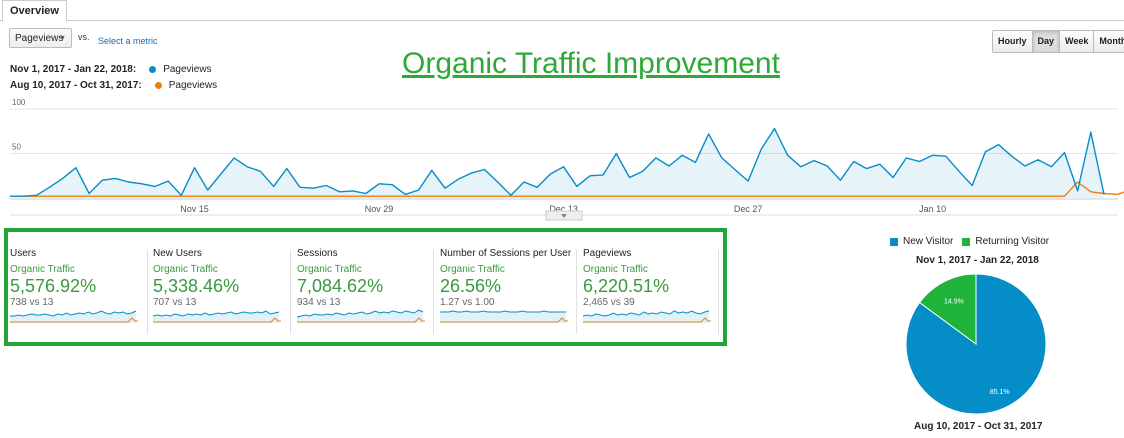 Image resolution: width=1124 pixels, height=438 pixels. I want to click on x-tick-label: Nov 29, so click(379, 209).